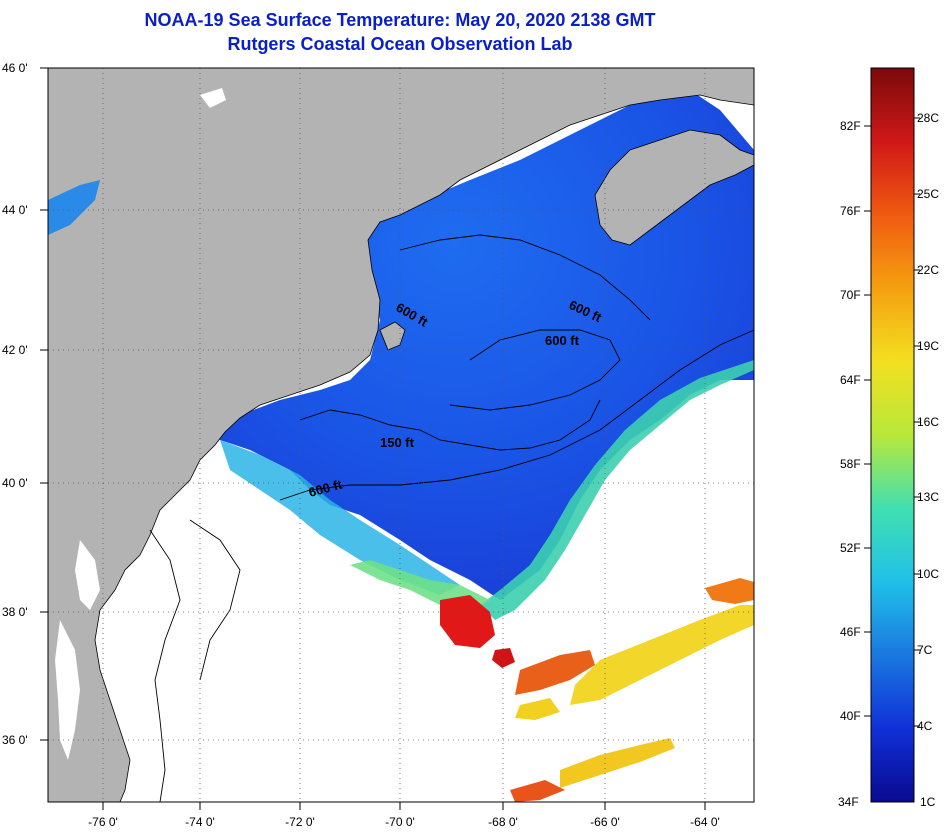  I want to click on lon-label-70: -70 0', so click(400, 822).